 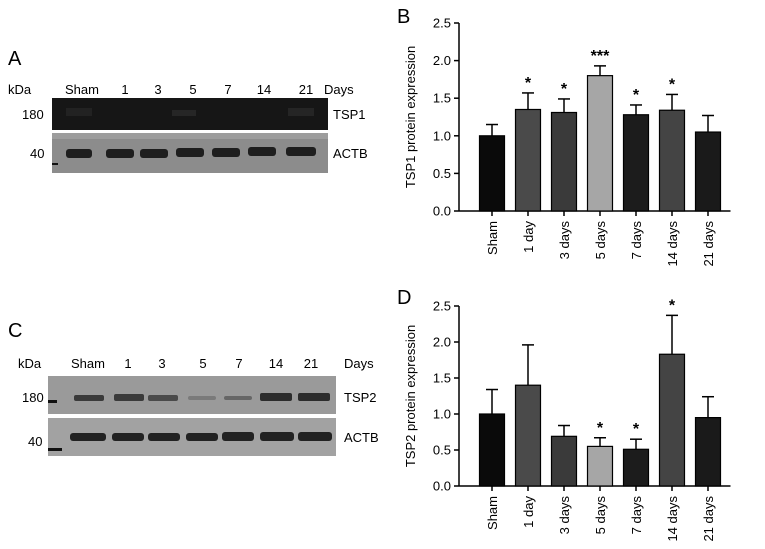 I want to click on panel-letter-a: A, so click(x=15, y=59).